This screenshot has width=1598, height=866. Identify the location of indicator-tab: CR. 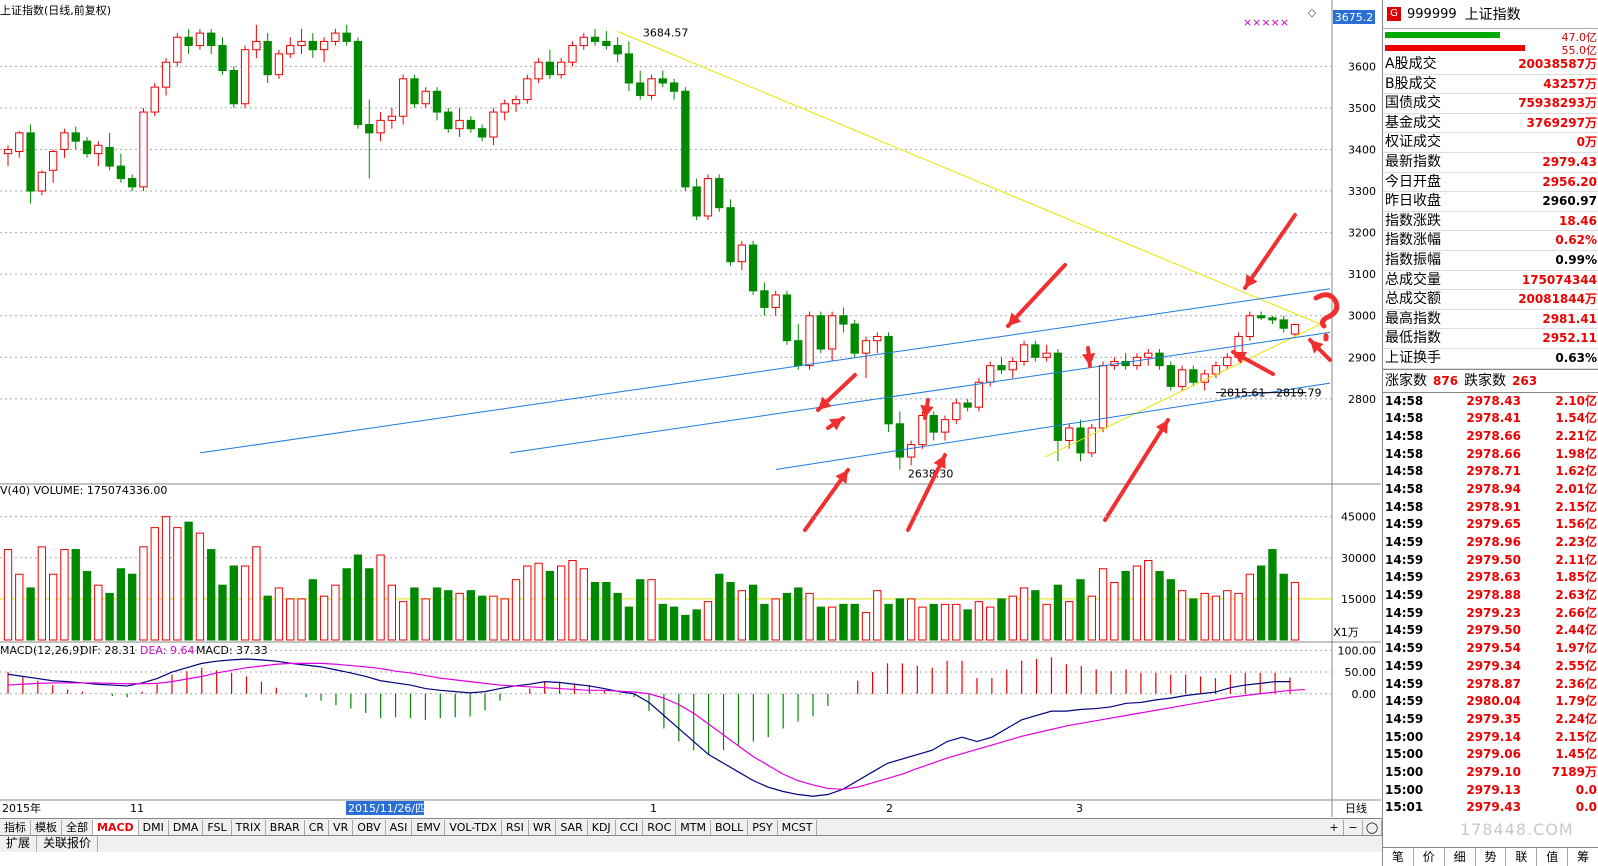
(317, 827).